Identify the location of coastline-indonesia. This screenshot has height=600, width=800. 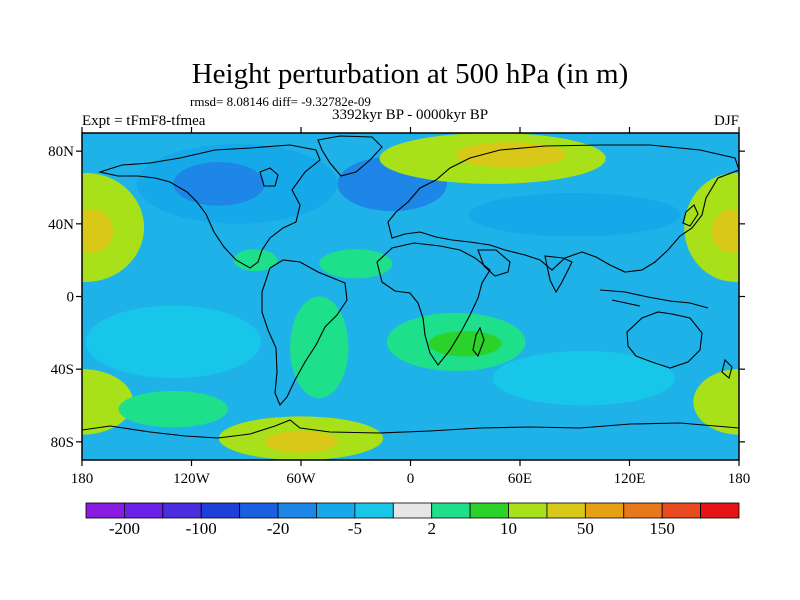
(654, 299).